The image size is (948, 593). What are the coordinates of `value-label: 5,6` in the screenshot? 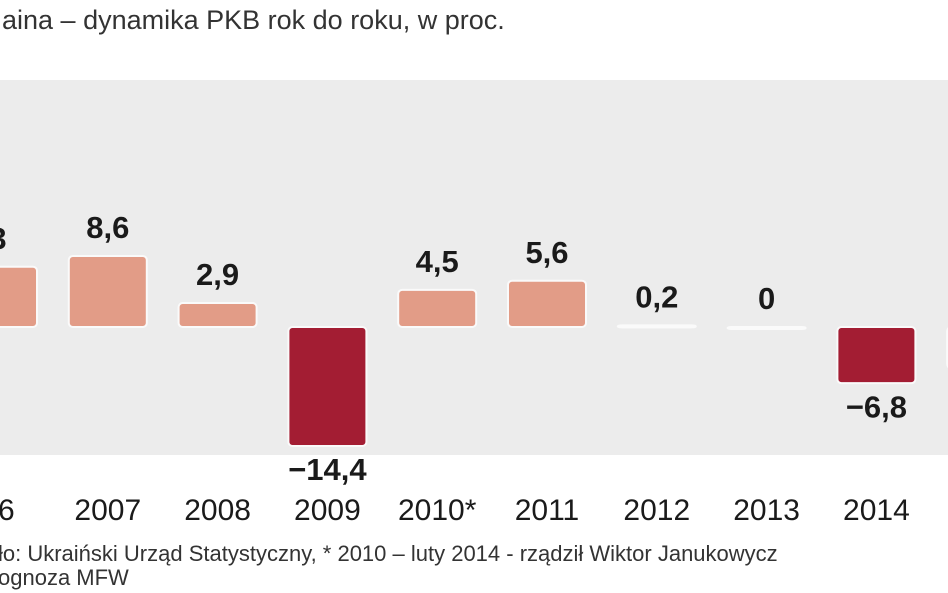 It's located at (546, 252).